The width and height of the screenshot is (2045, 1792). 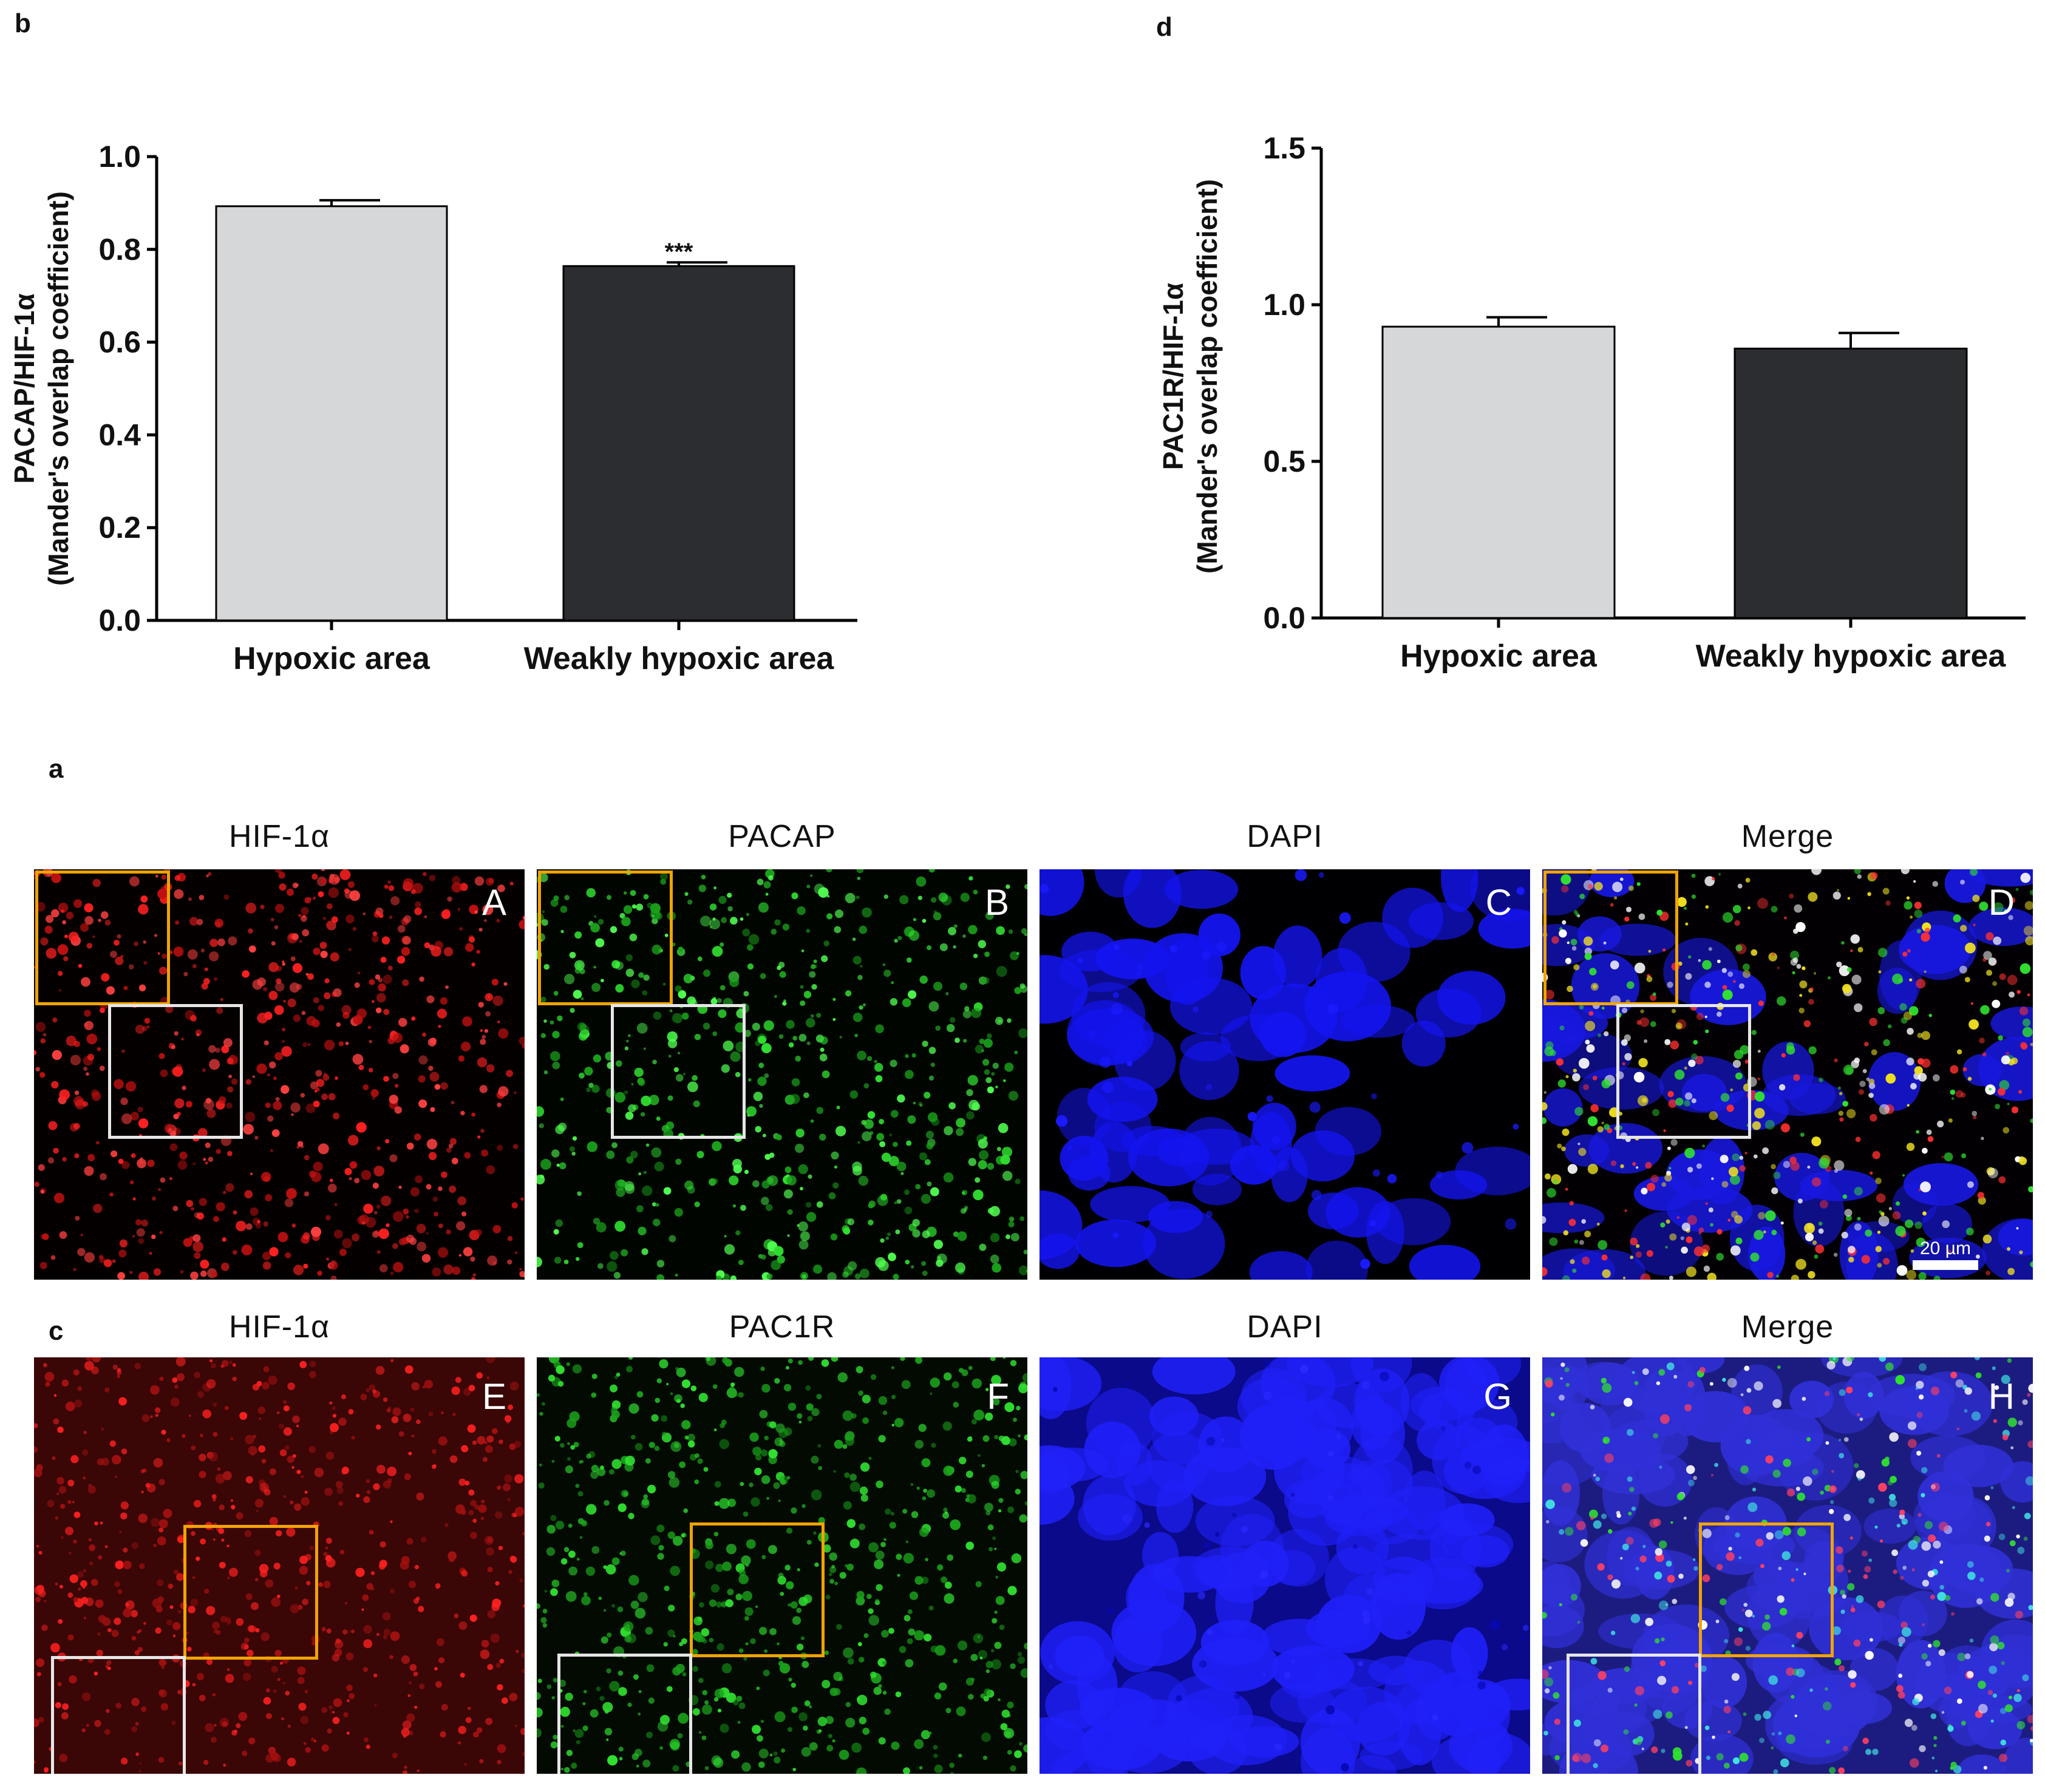 What do you see at coordinates (680, 658) in the screenshot?
I see `x-tick-label: Weakly hypoxic area` at bounding box center [680, 658].